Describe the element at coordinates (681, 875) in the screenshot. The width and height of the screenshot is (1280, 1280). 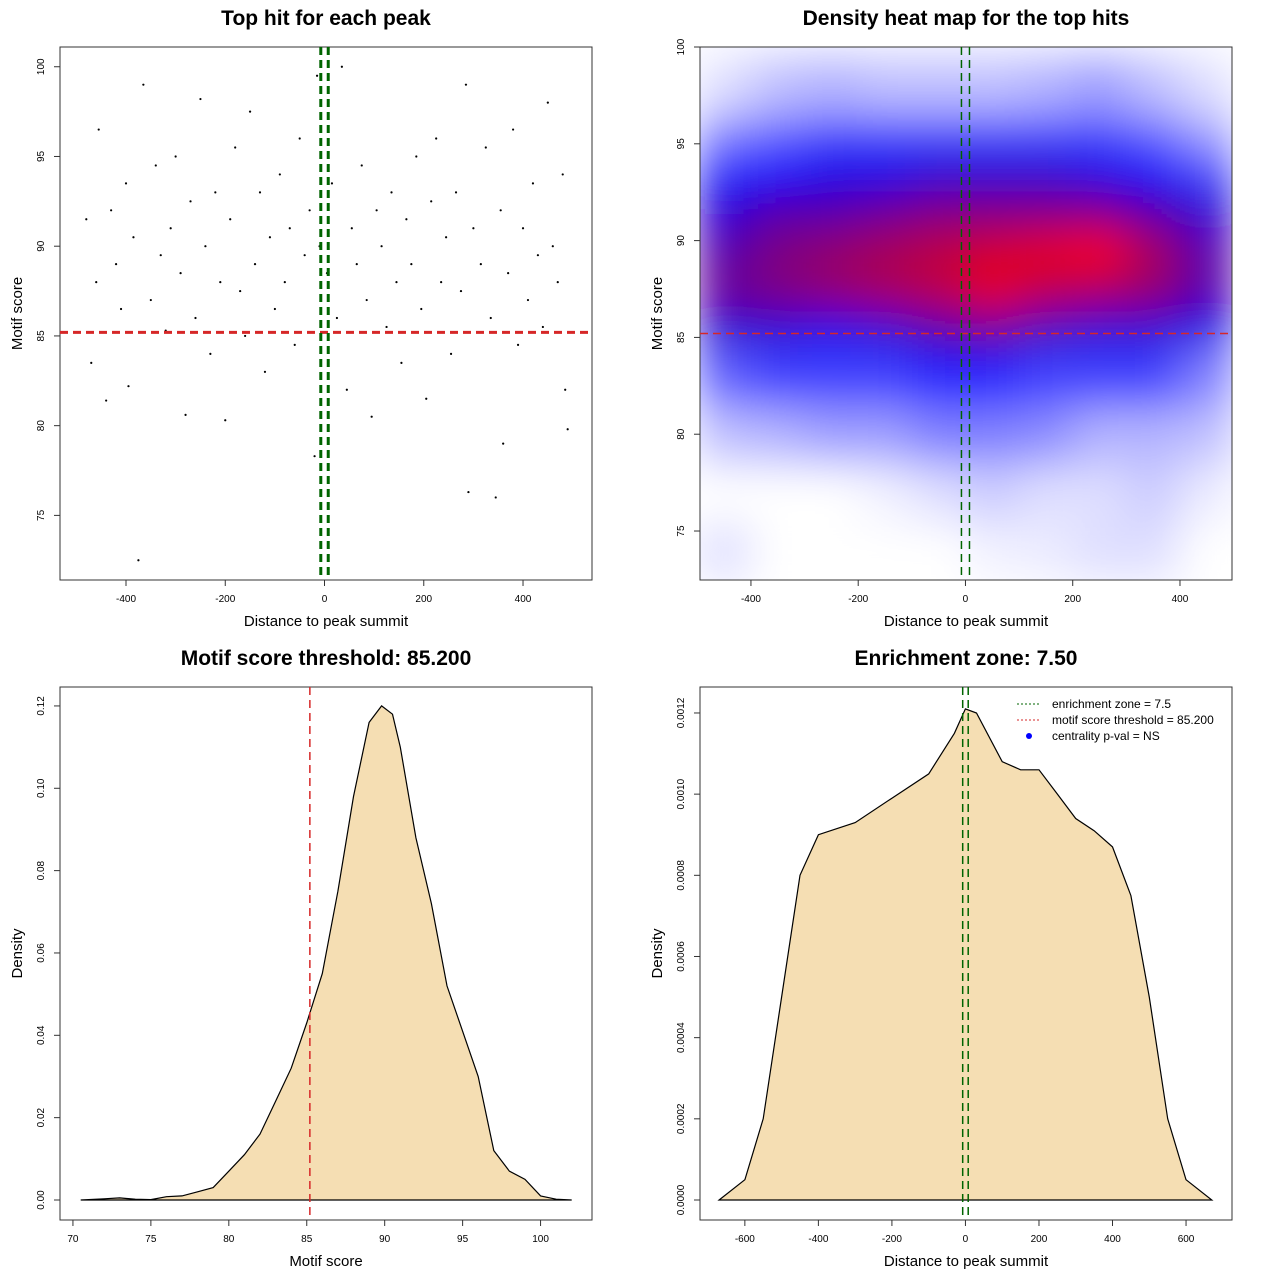
I see `y-tick-label: 0.0008` at that location.